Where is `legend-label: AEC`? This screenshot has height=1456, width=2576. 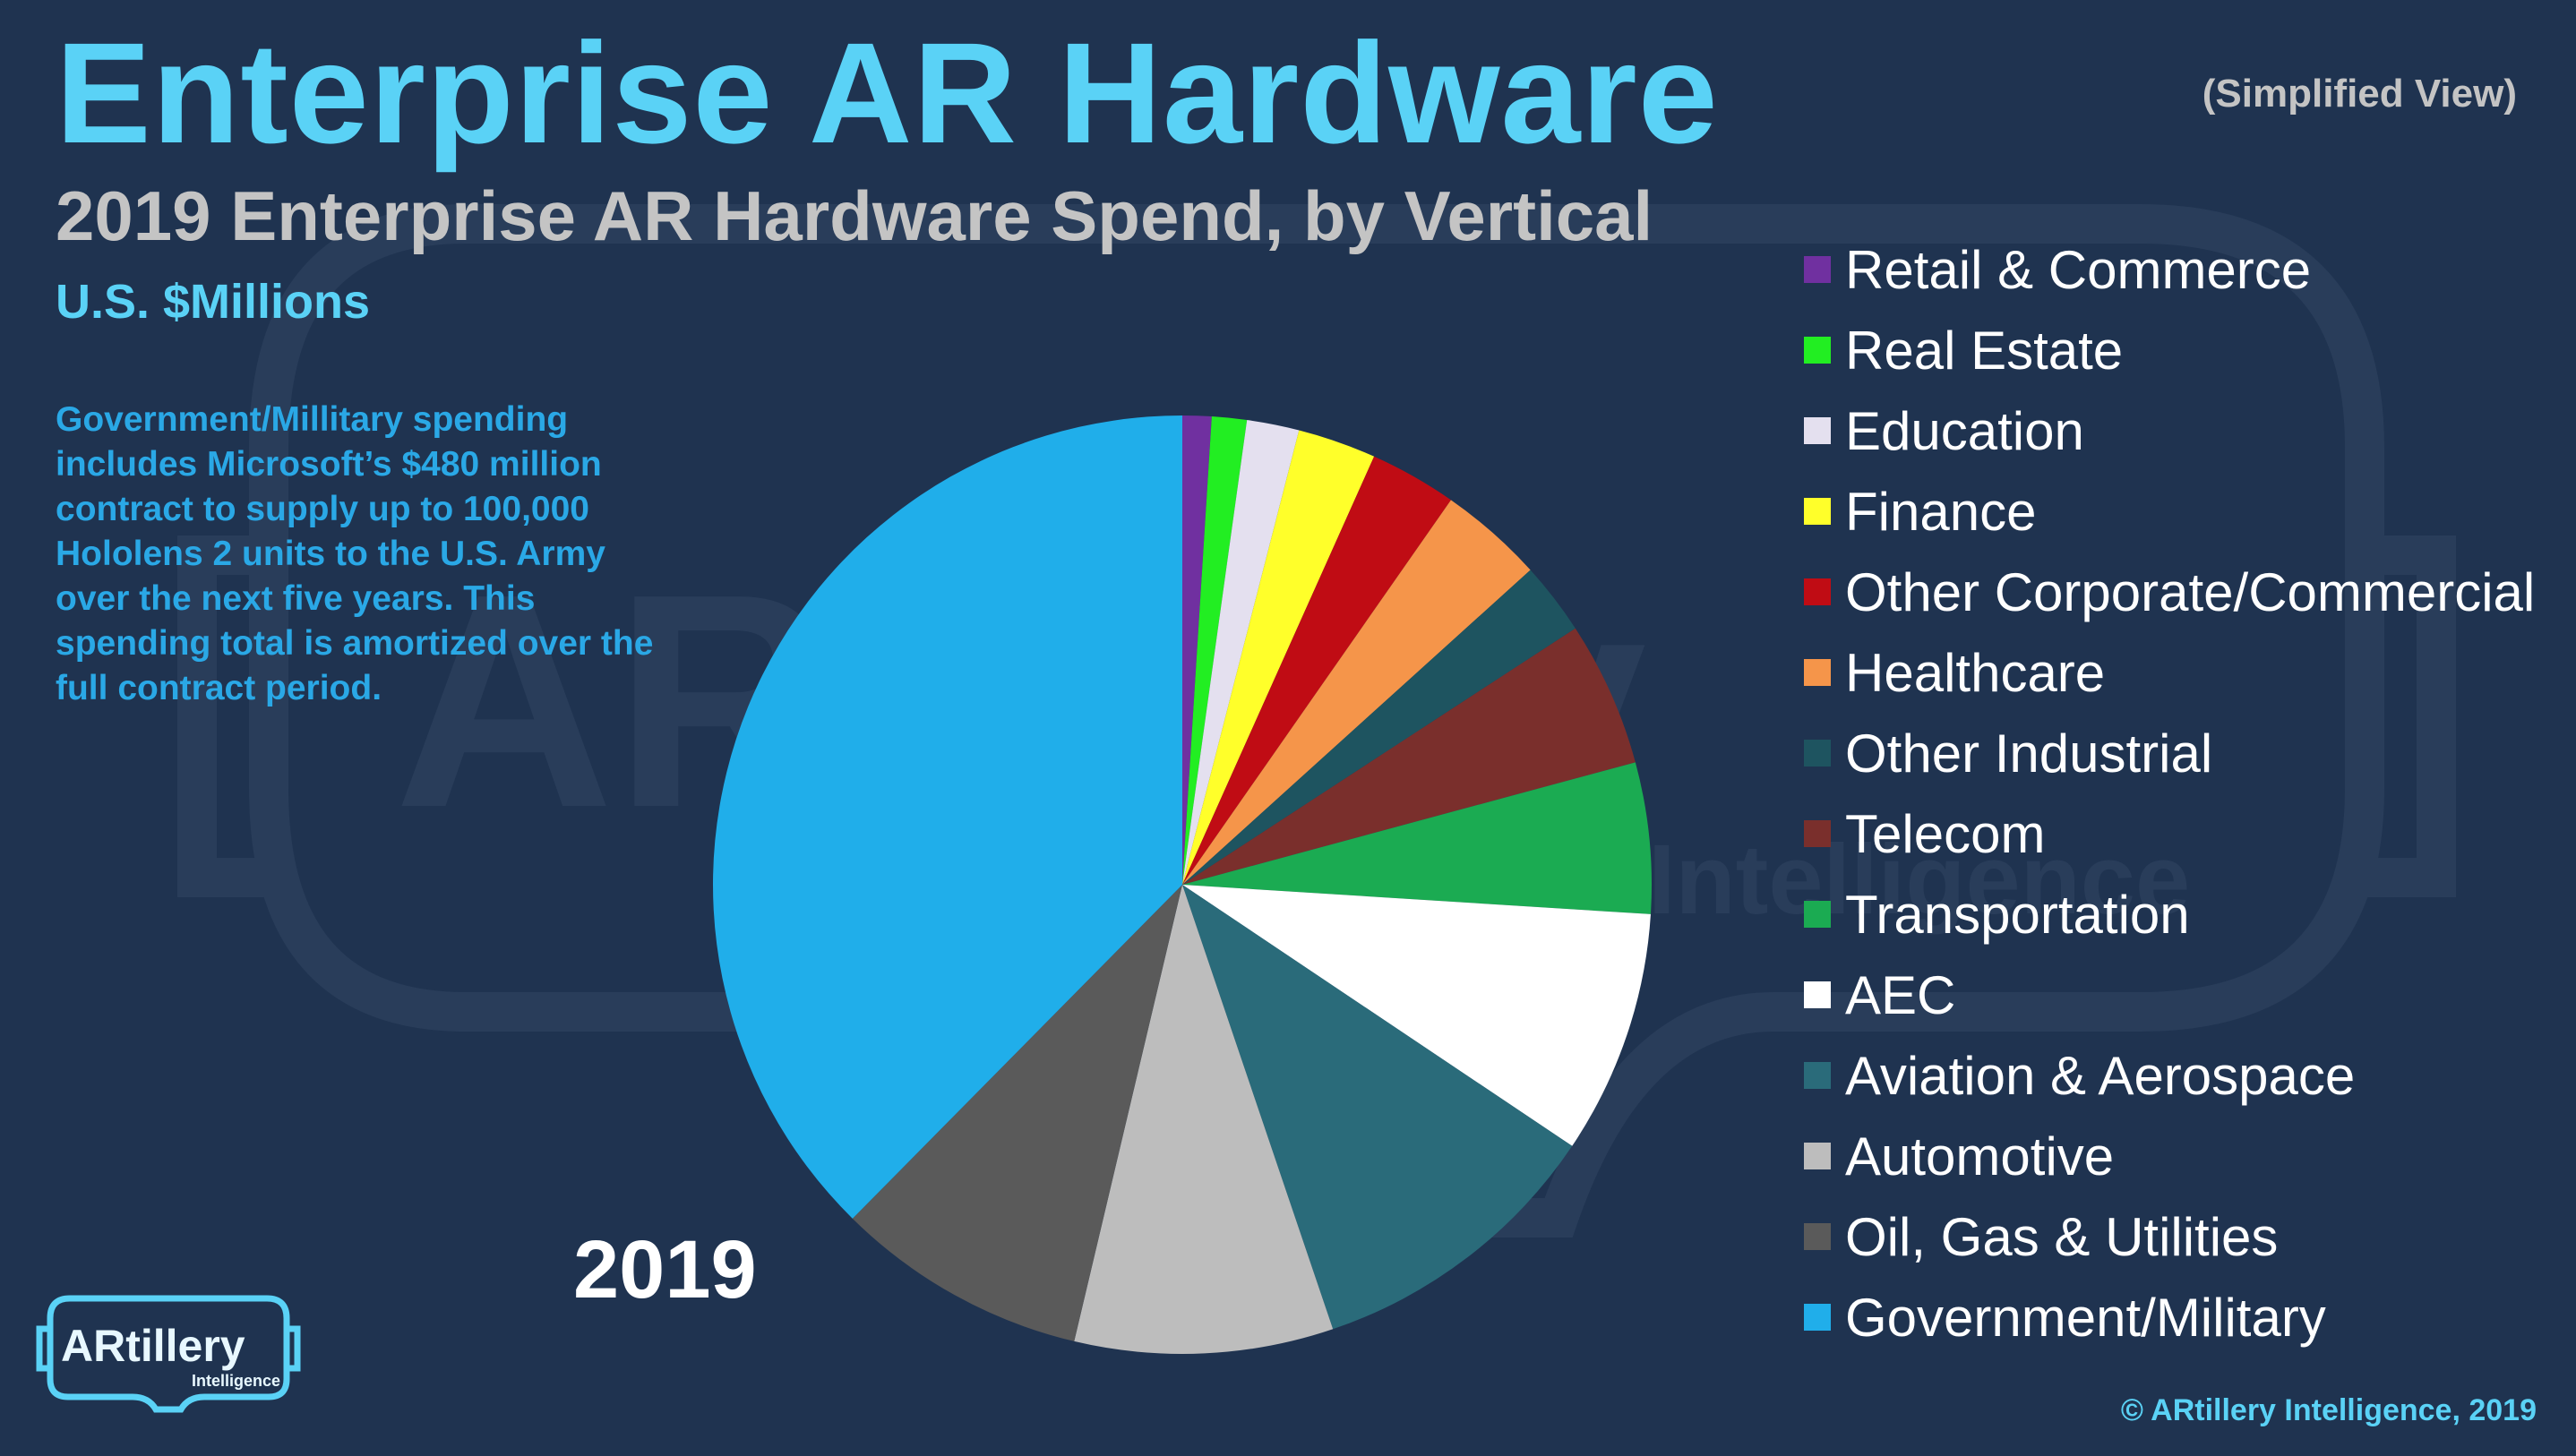
legend-label: AEC is located at coordinates (1900, 995).